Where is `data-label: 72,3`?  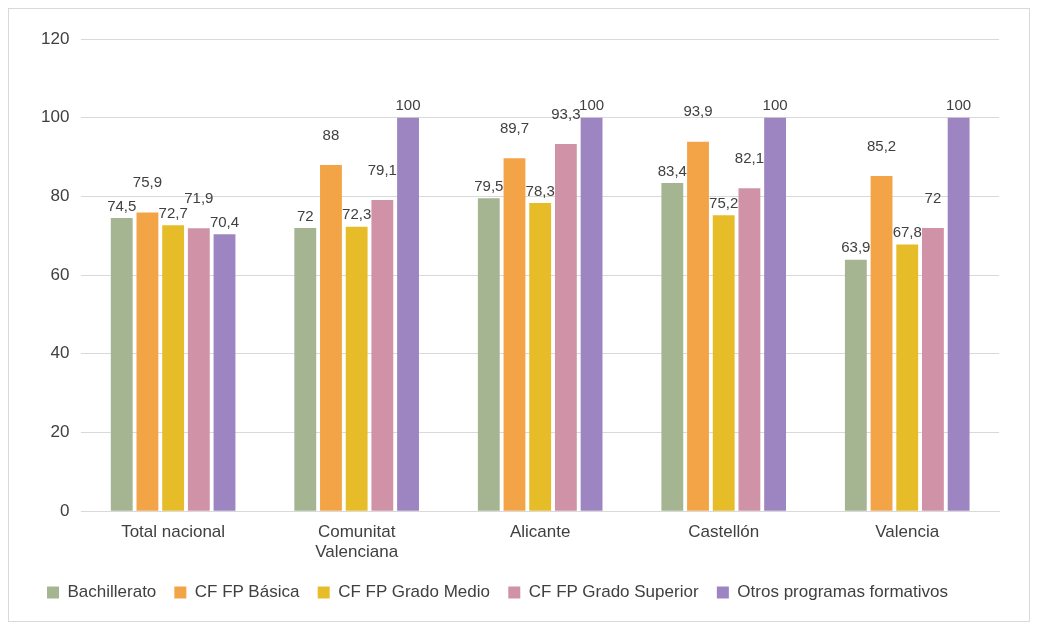
data-label: 72,3 is located at coordinates (357, 214).